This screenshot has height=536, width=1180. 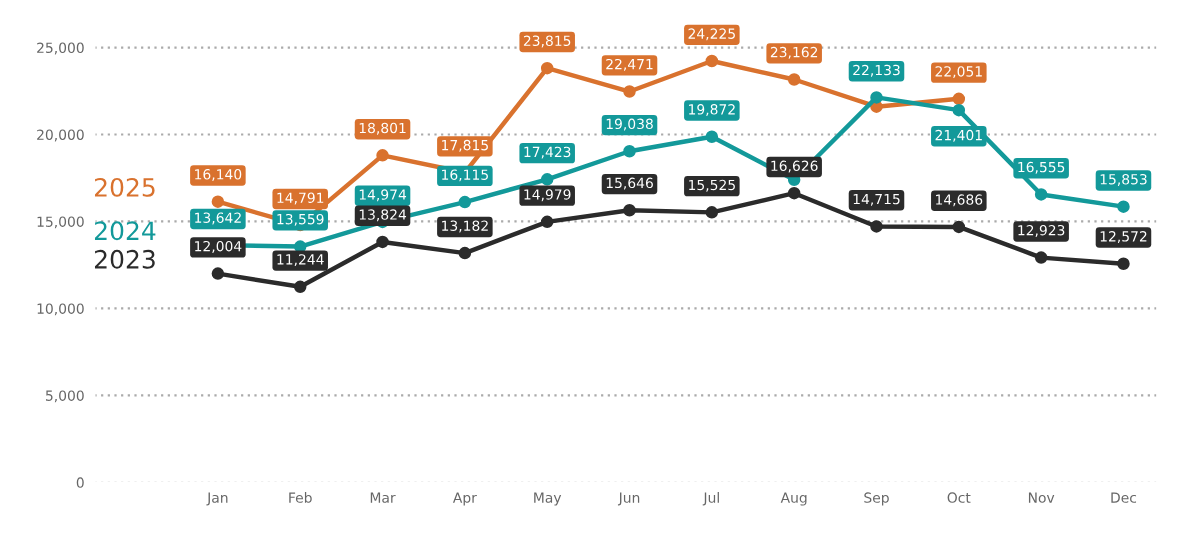 What do you see at coordinates (124, 187) in the screenshot?
I see `legend-label: 2025` at bounding box center [124, 187].